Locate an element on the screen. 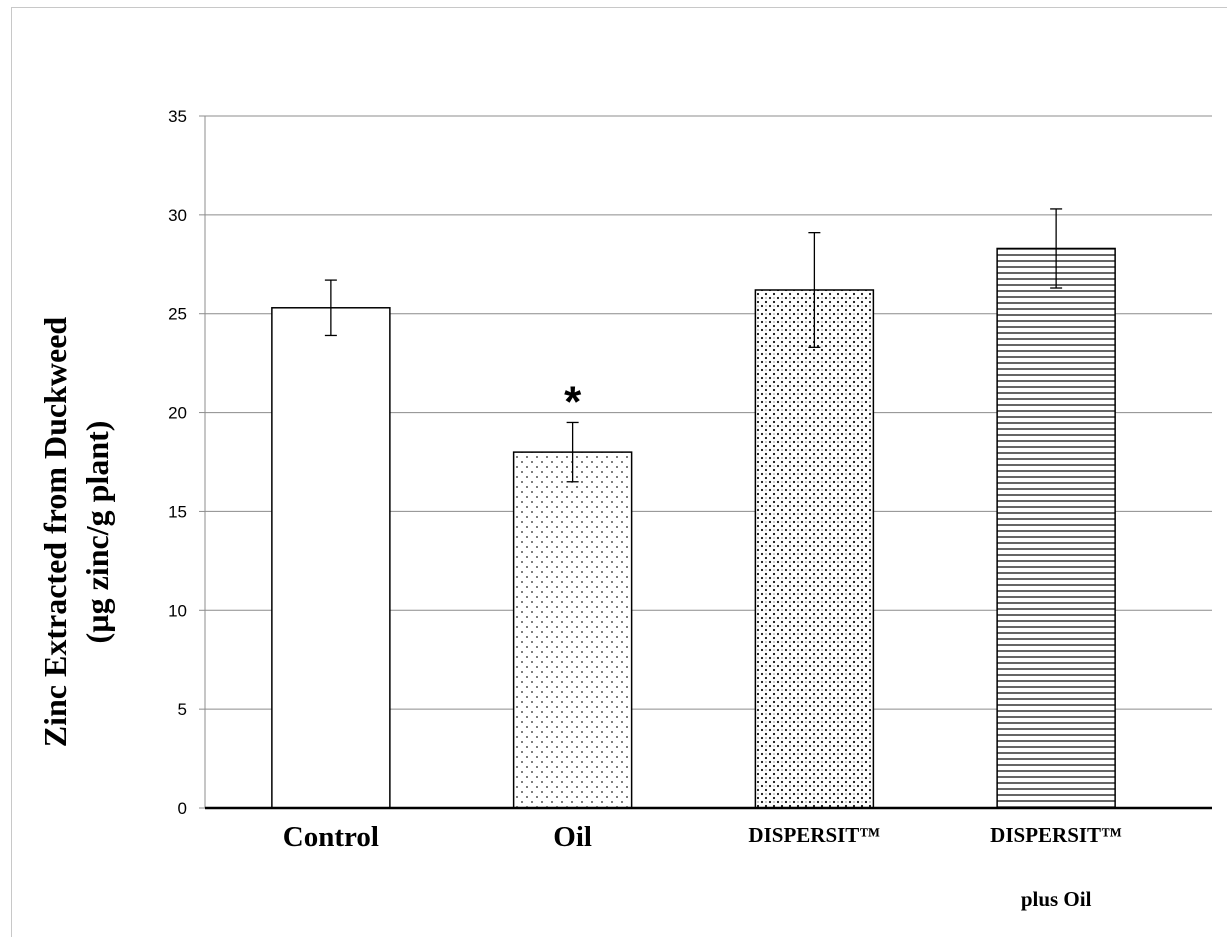  y-tick-label: 25 is located at coordinates (177, 314).